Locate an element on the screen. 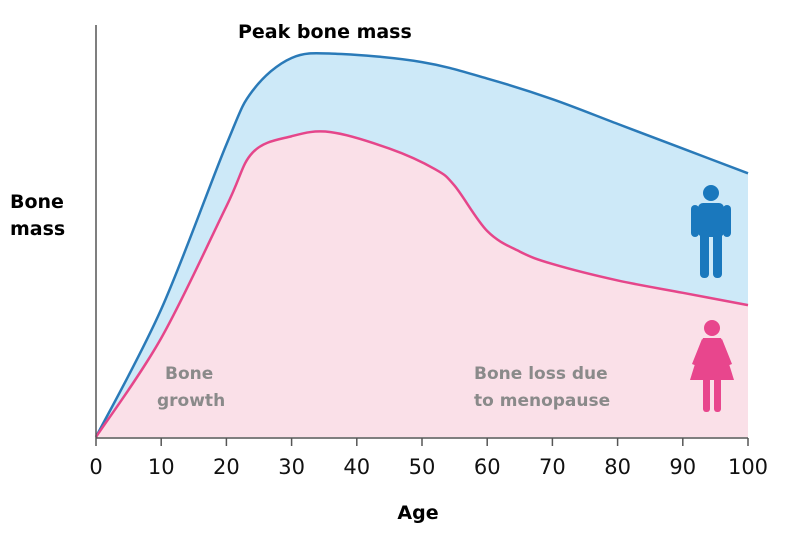 This screenshot has width=800, height=542. male-figure-icon is located at coordinates (711, 231).